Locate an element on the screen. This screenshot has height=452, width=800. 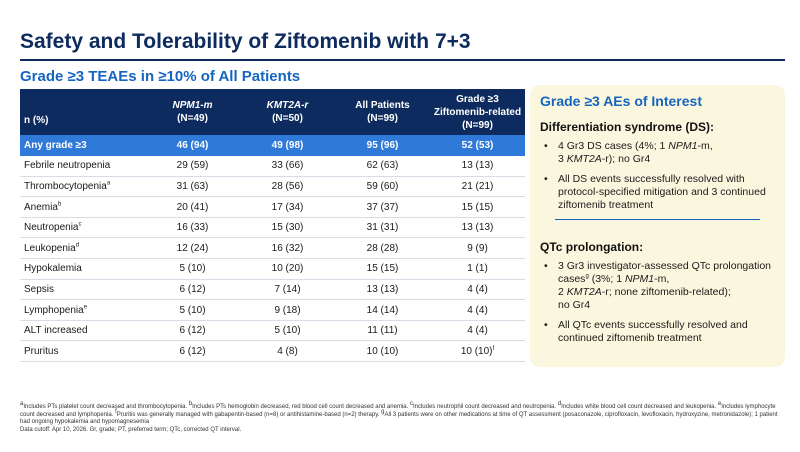
cell-kmt2a: 17 (34) is located at coordinates (287, 207).